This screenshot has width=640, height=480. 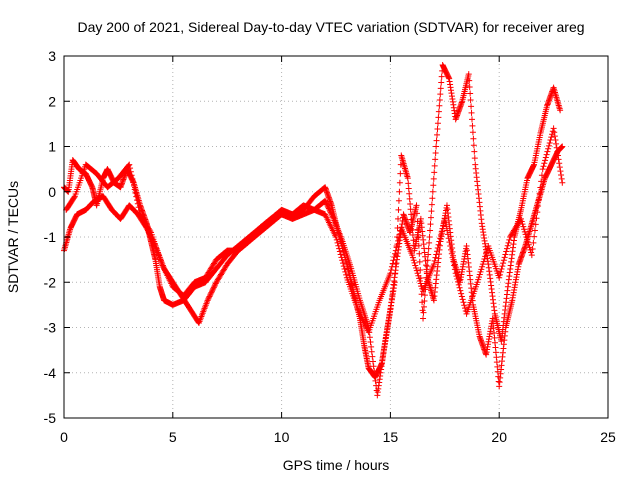 What do you see at coordinates (608, 437) in the screenshot?
I see `x-tick-label: 25` at bounding box center [608, 437].